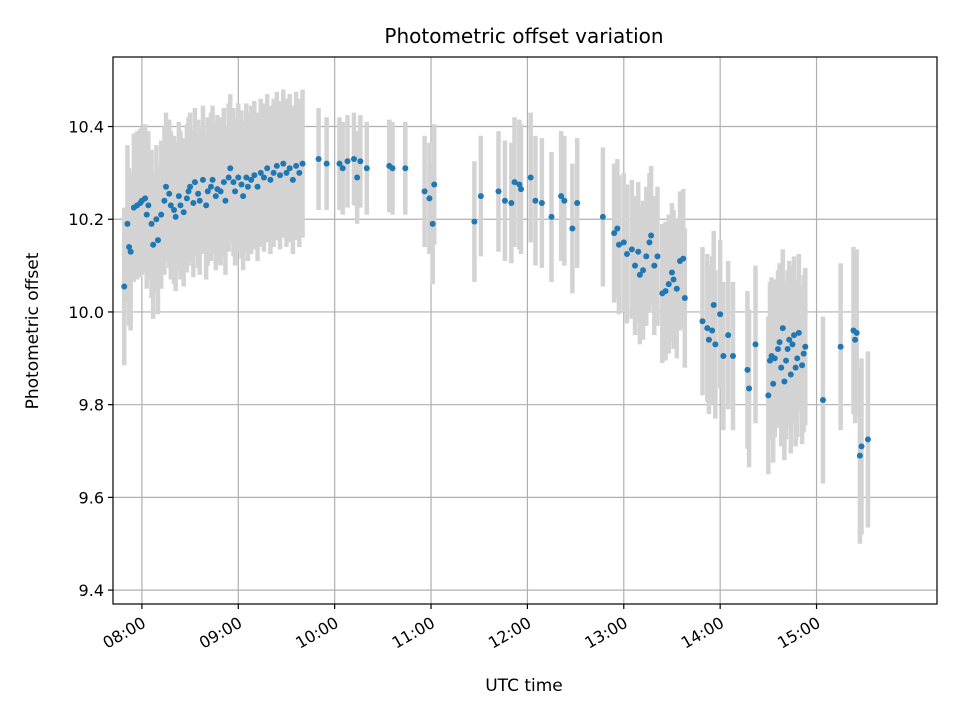 Image resolution: width=960 pixels, height=720 pixels. Describe the element at coordinates (86, 312) in the screenshot. I see `y-tick-label: 10.0` at that location.